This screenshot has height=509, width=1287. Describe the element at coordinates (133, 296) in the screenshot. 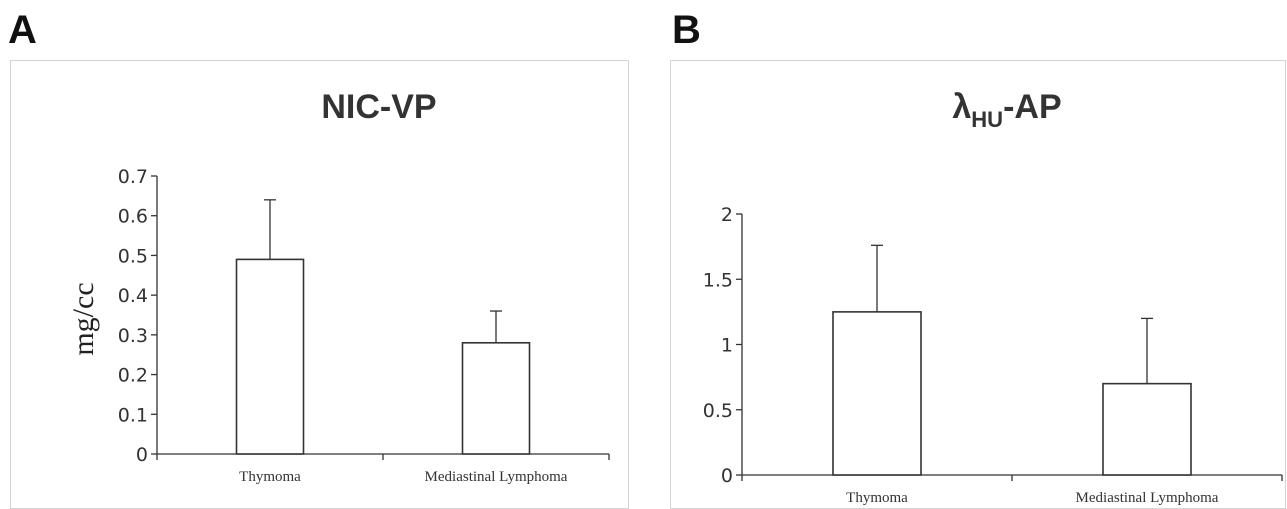

I see `y-tick-label: 0.4` at that location.